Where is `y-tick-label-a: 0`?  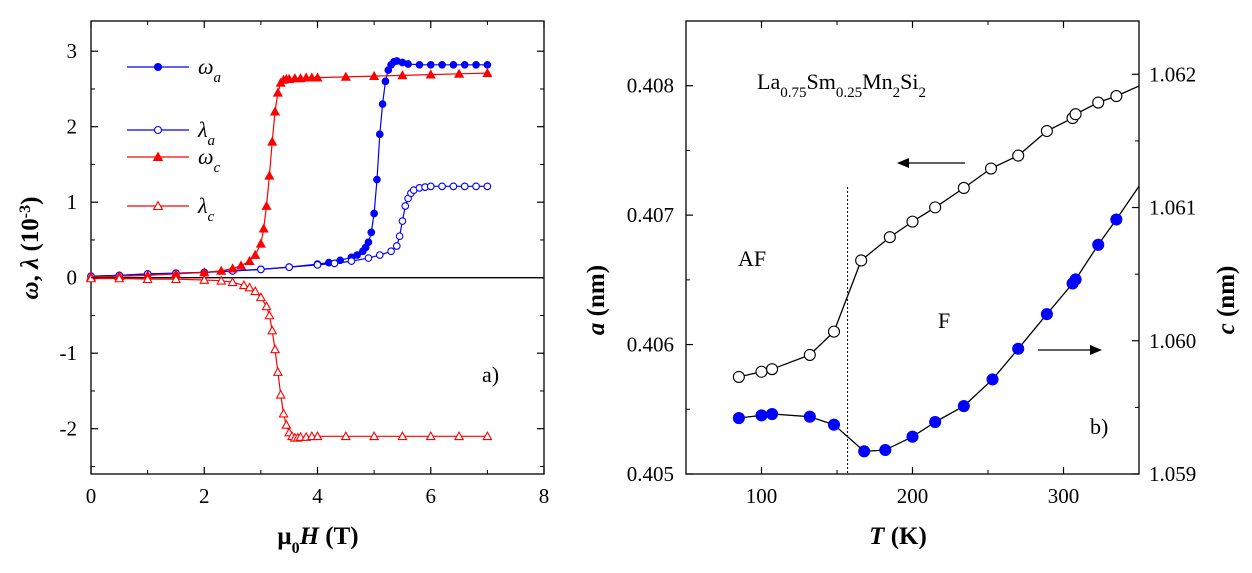
y-tick-label-a: 0 is located at coordinates (72, 278).